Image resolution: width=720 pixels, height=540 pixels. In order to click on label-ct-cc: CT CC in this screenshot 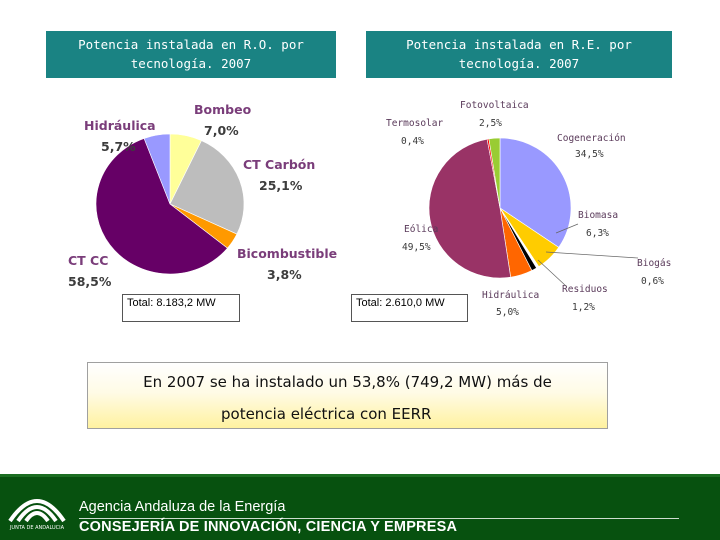, I will do `click(88, 260)`.